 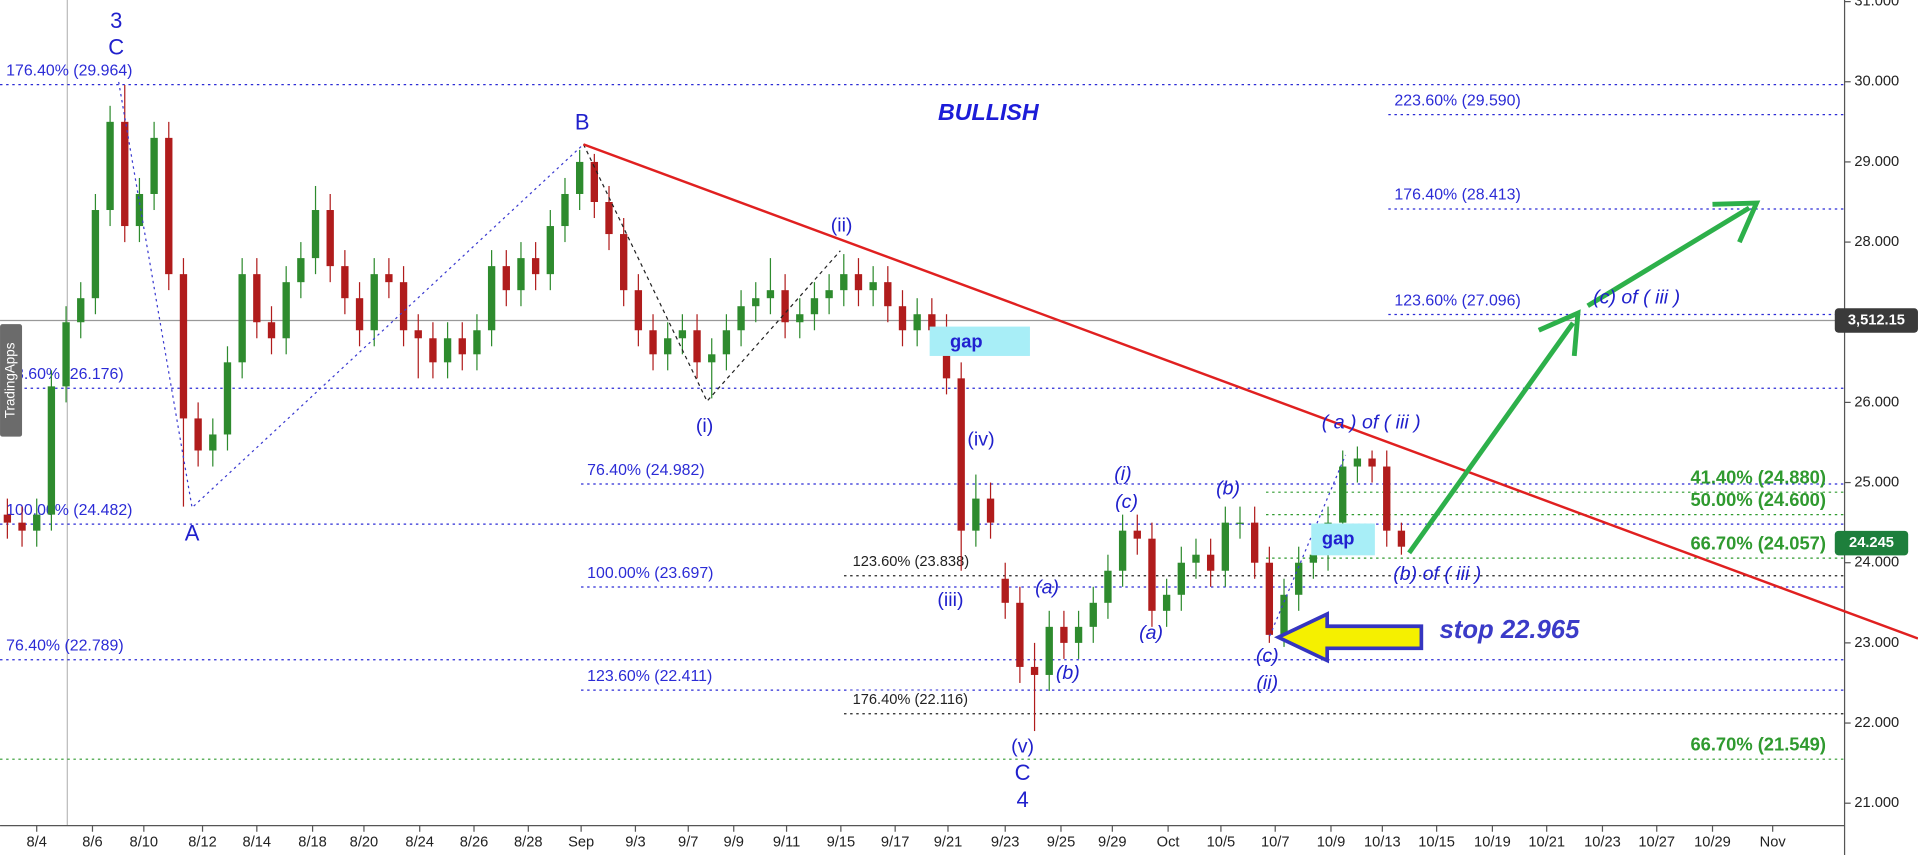 What do you see at coordinates (1371, 422) in the screenshot?
I see `wave-label: ( a ) of ( iii )` at bounding box center [1371, 422].